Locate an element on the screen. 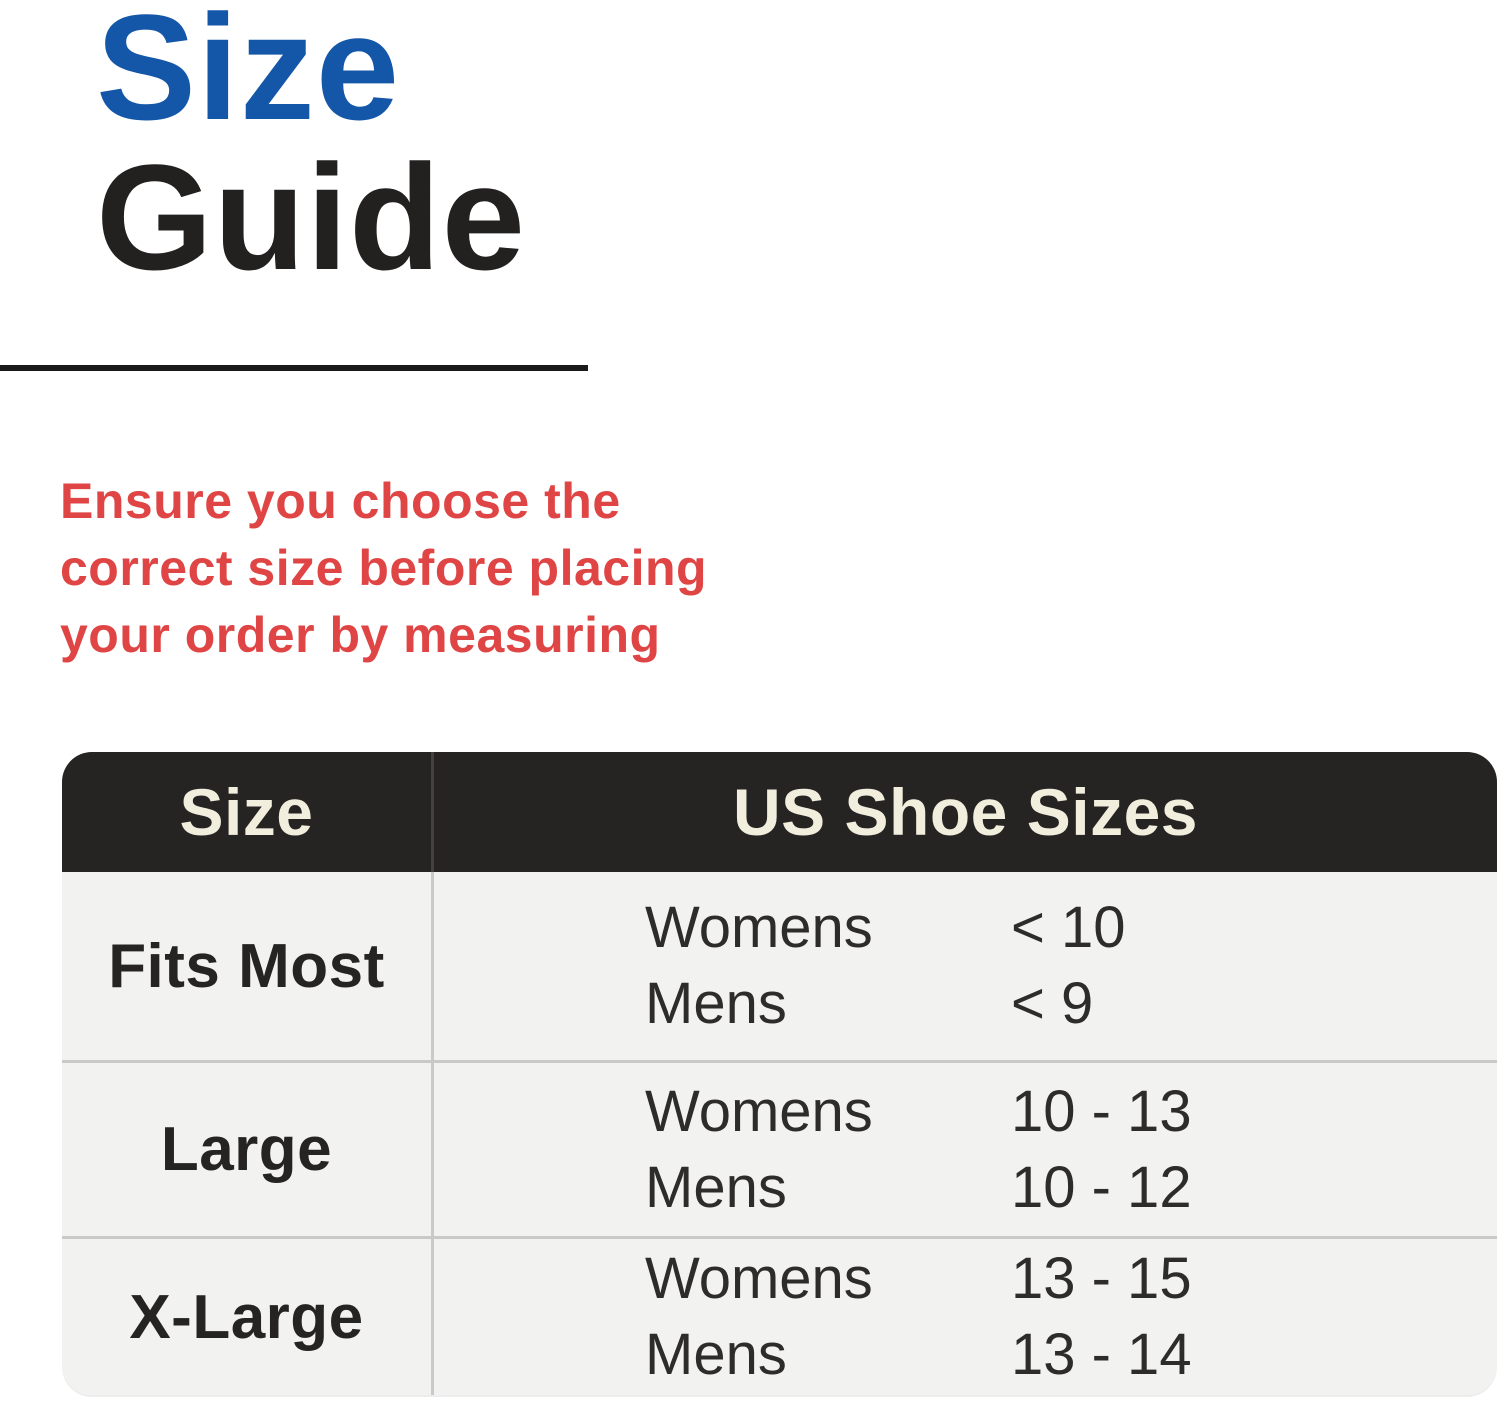 This screenshot has height=1405, width=1500. size-entry: Womens 13 - 15 is located at coordinates (1071, 1279).